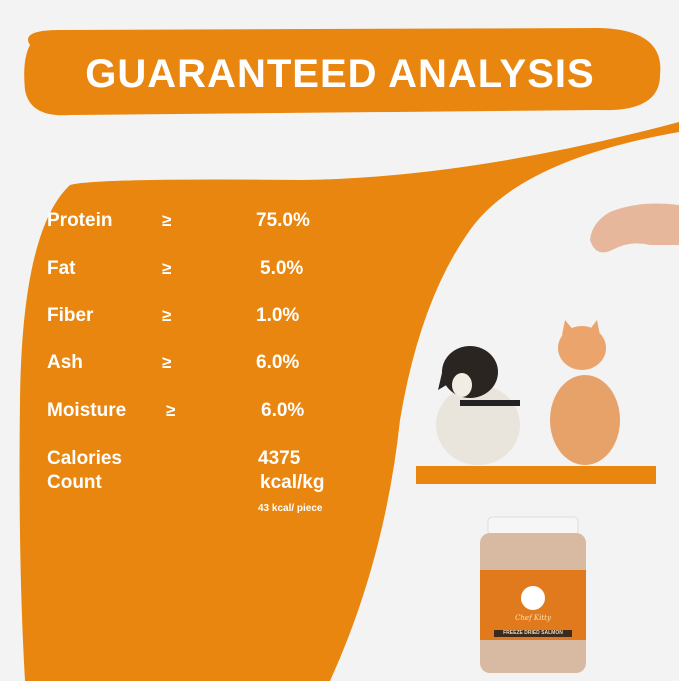  Describe the element at coordinates (70, 315) in the screenshot. I see `nutrient-label-fiber: Fiber` at that location.